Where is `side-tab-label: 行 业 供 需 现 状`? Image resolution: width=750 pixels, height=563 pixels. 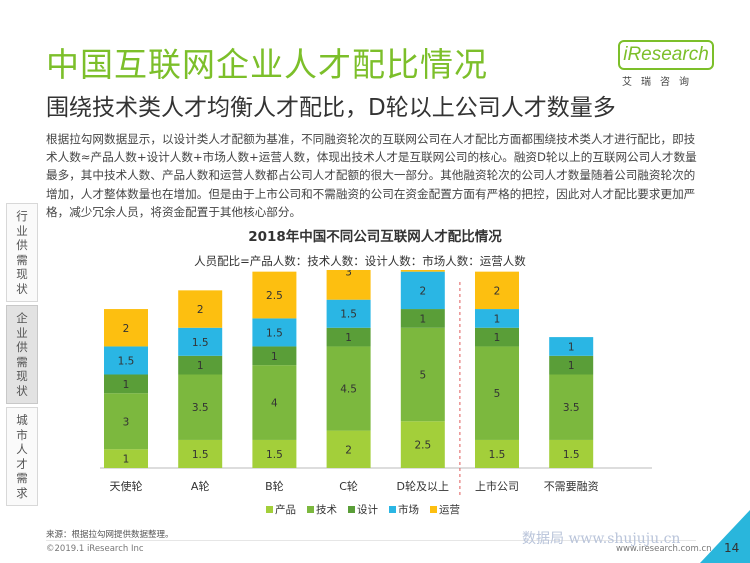
side-tab-label: 行 业 供 需 现 状 is located at coordinates (22, 252).